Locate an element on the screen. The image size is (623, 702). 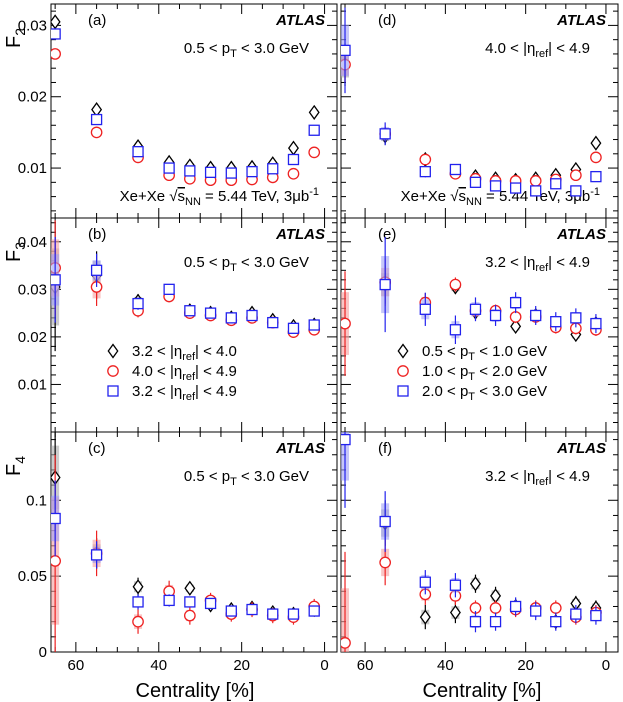
y-tick-label: 0.01 is located at coordinates (32, 384).